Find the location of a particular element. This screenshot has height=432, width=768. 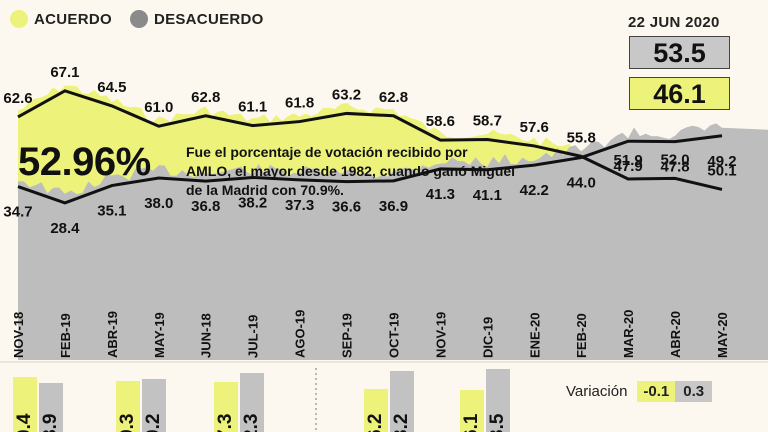

x-tick-label: JUN-18 is located at coordinates (206, 335).